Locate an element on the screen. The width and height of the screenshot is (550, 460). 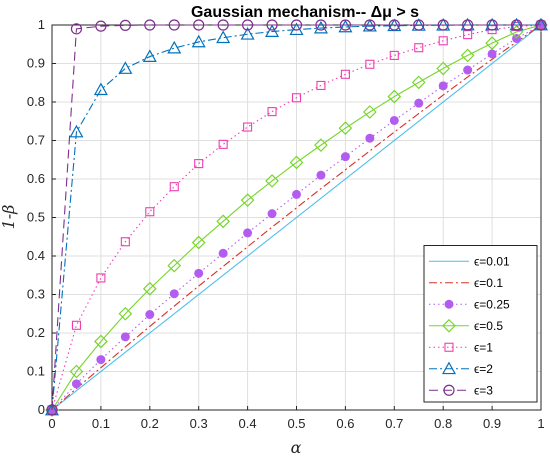
x-tick-label: 0.3 is located at coordinates (199, 423).